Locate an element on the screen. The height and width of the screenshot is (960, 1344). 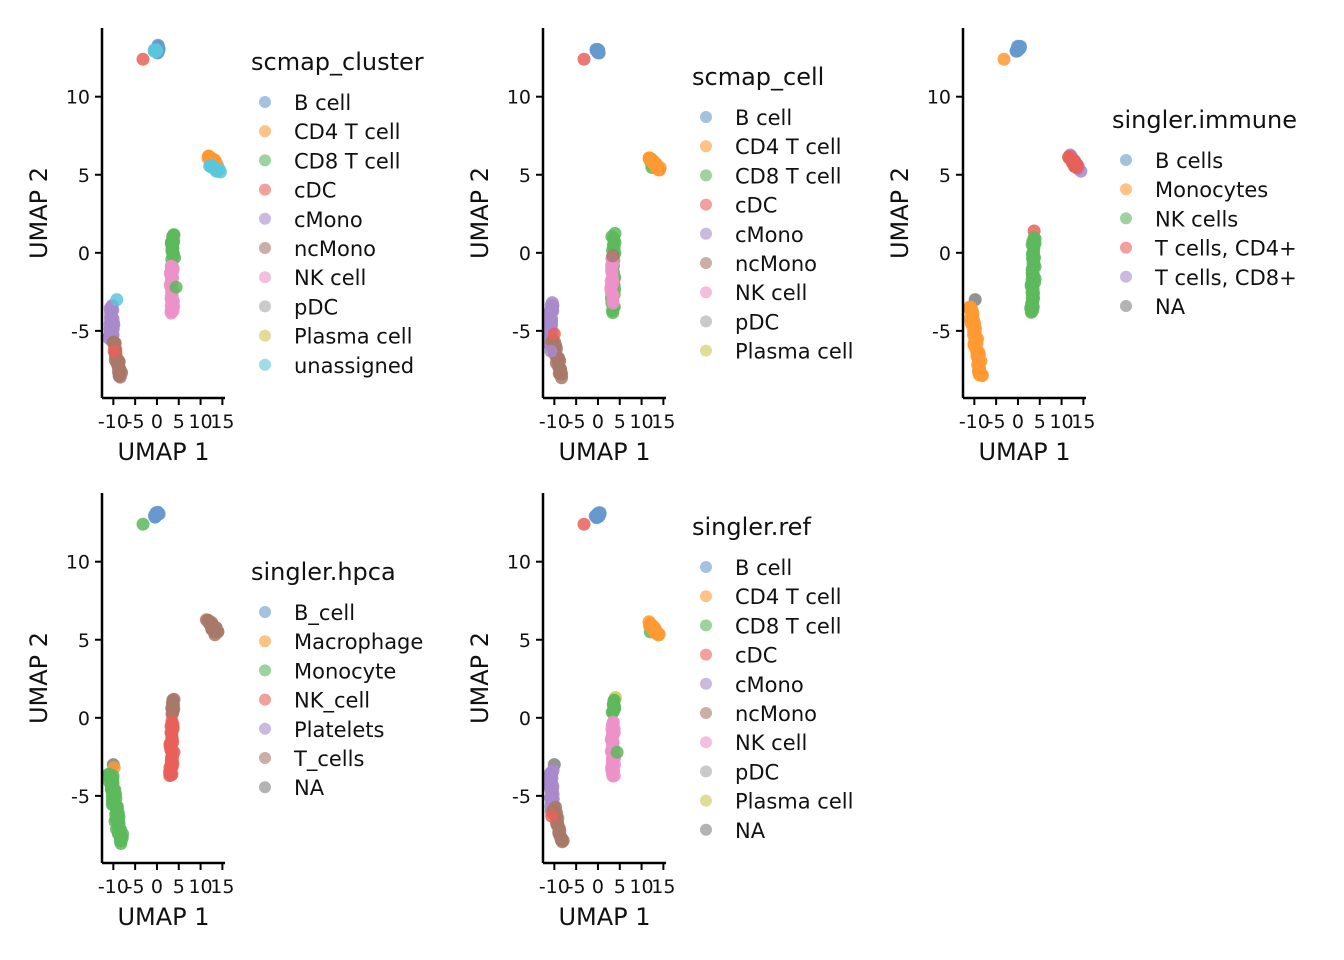
legend-entry-label: Monocyte is located at coordinates (345, 671).